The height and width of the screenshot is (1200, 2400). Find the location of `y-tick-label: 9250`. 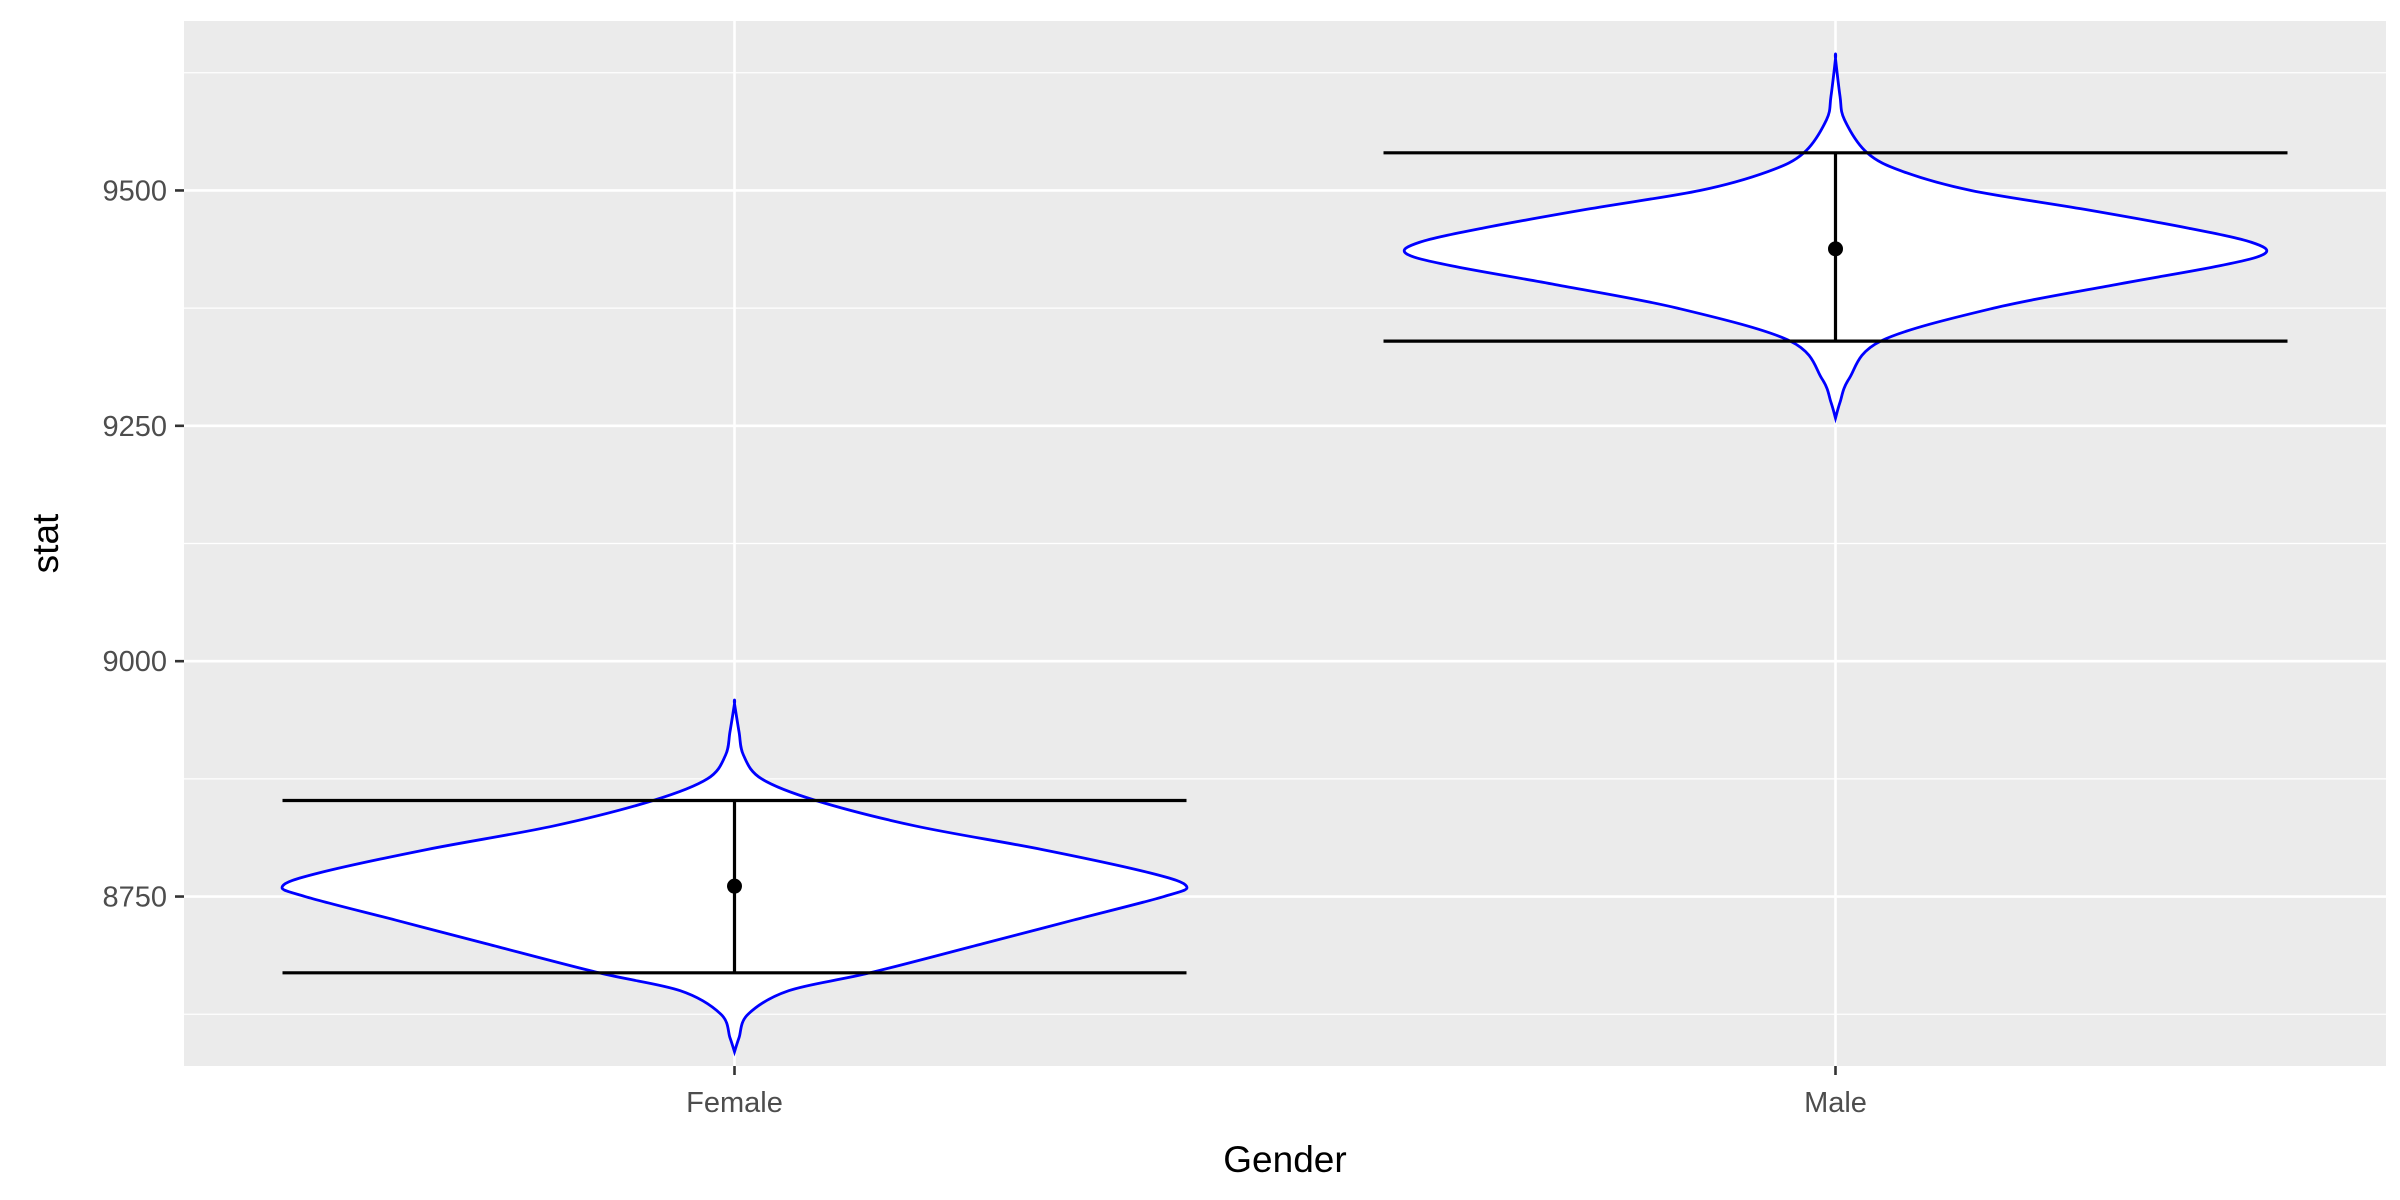

y-tick-label: 9250 is located at coordinates (134, 427).